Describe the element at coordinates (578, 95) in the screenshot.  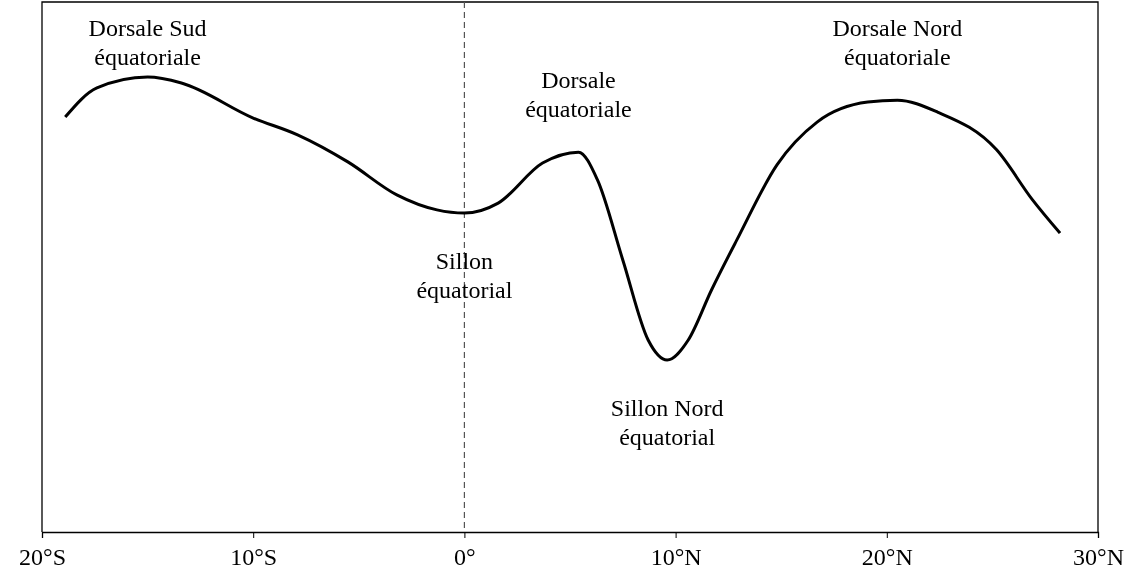
I see `annotation: Dorsale équatoriale` at that location.